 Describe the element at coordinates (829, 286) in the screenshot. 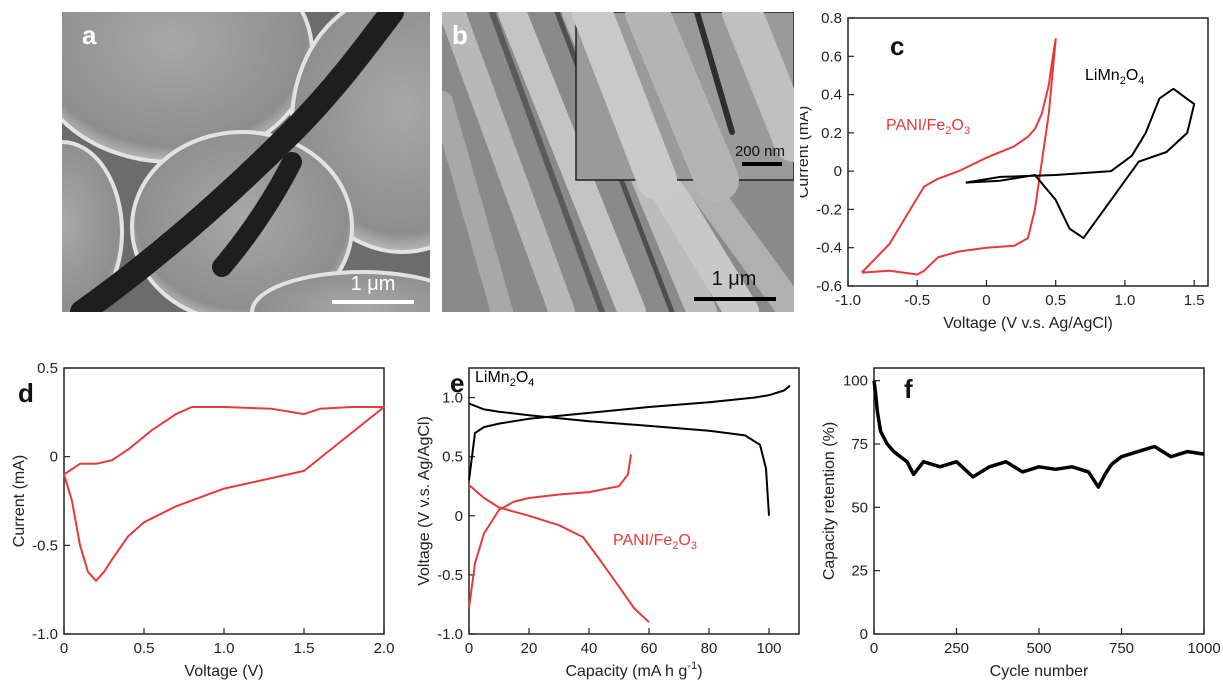

I see `panel-c-ytick-label: -0.6` at that location.